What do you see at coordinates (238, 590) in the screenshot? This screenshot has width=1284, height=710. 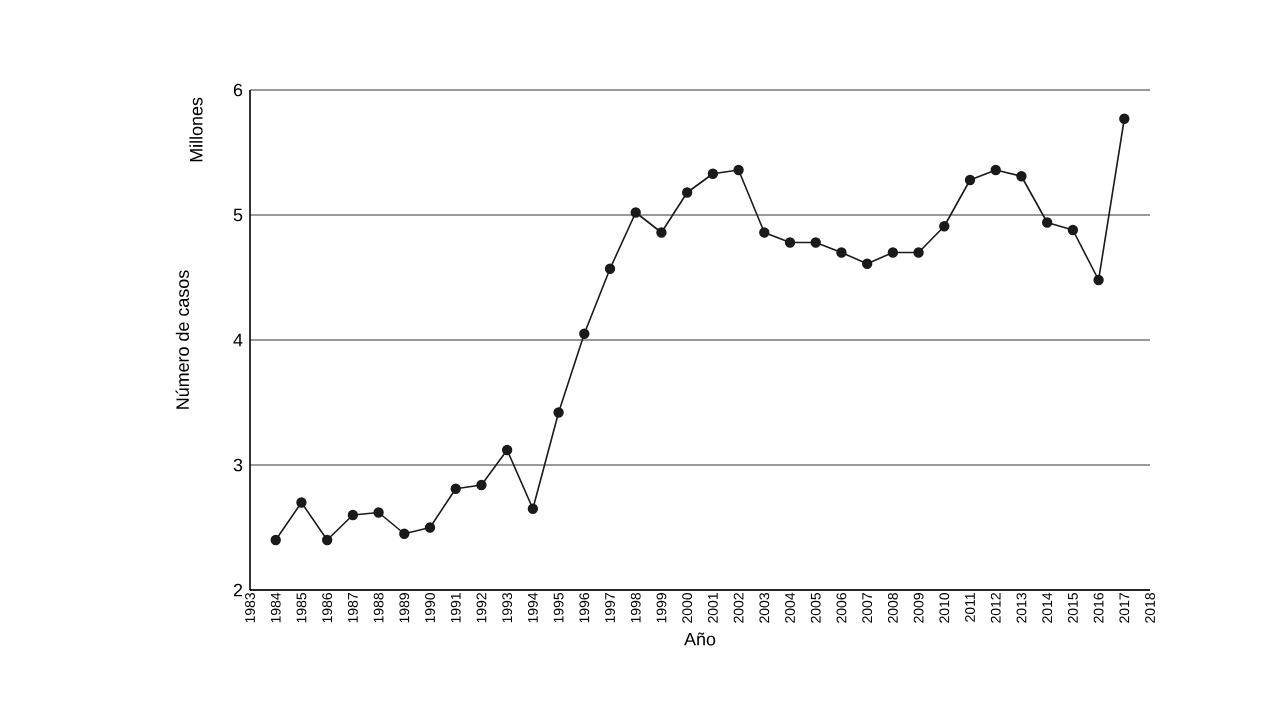 I see `y-tick-label: 2` at bounding box center [238, 590].